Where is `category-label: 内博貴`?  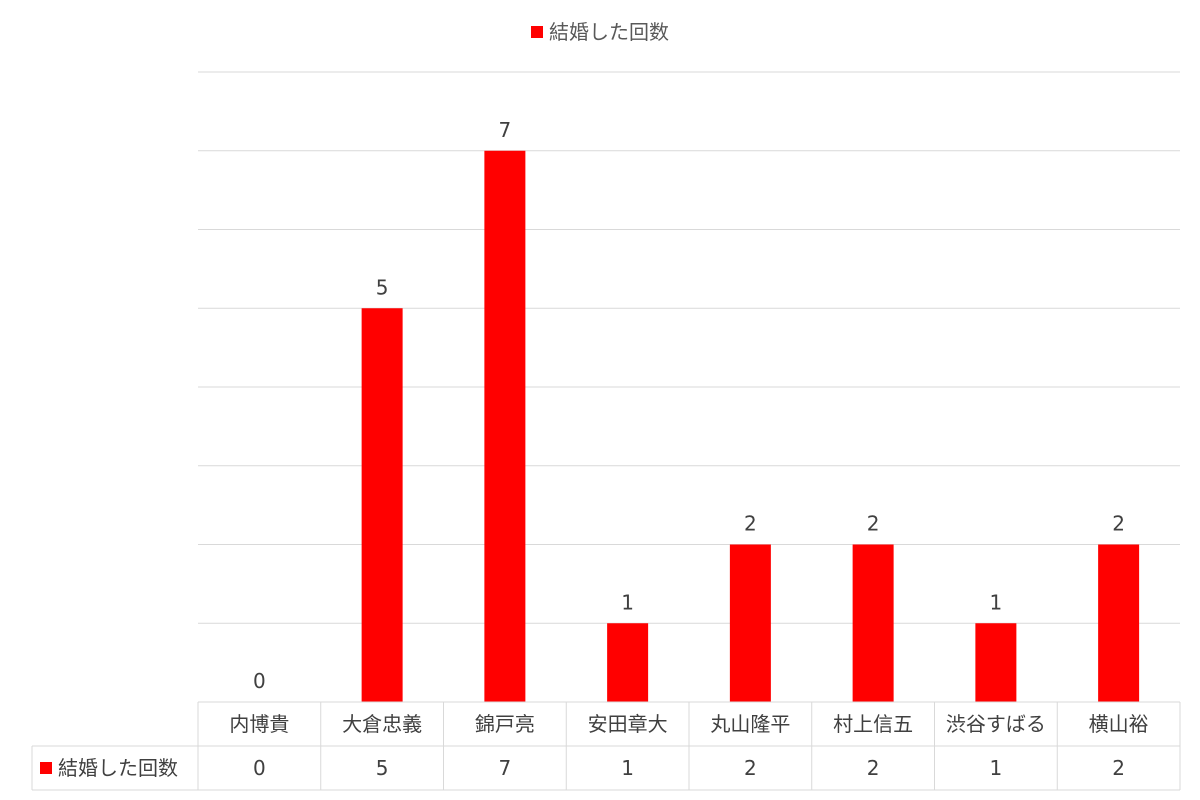
category-label: 内博貴 is located at coordinates (259, 724).